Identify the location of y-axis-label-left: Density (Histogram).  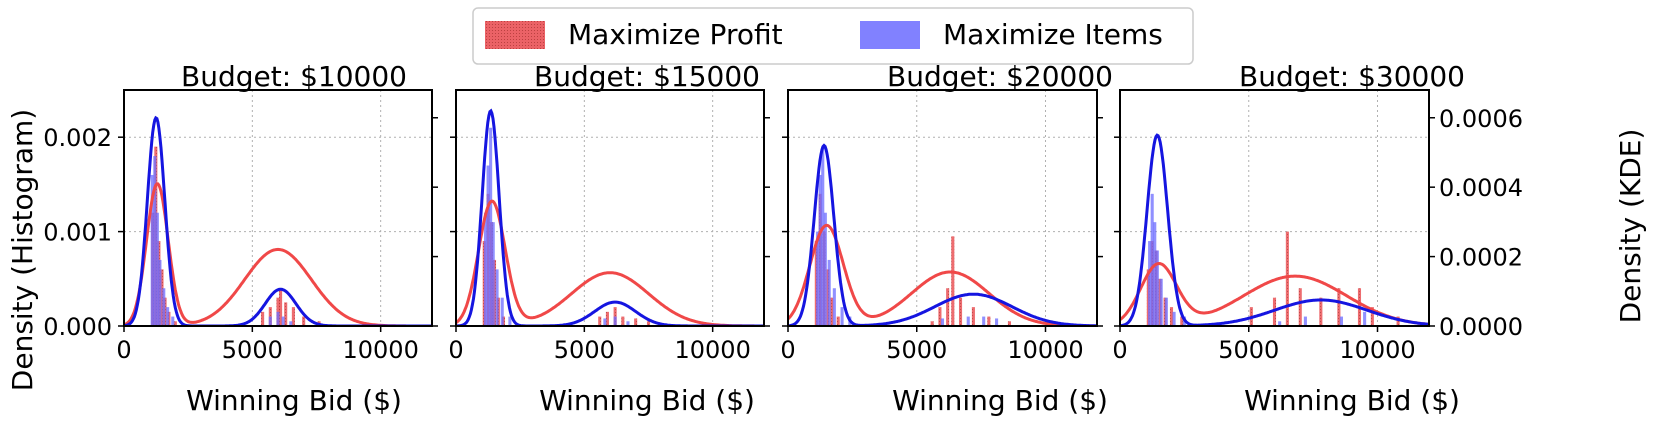
(22, 250).